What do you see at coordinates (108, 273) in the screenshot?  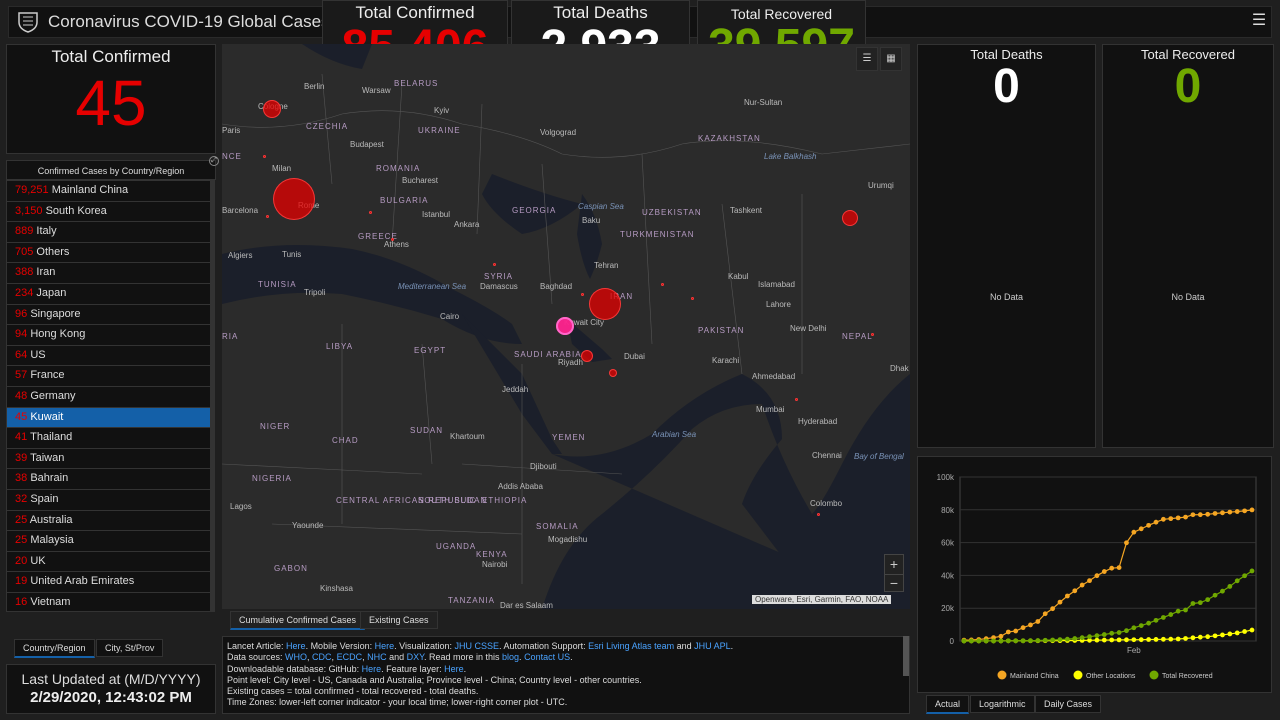 I see `list-item: 388 Iran` at bounding box center [108, 273].